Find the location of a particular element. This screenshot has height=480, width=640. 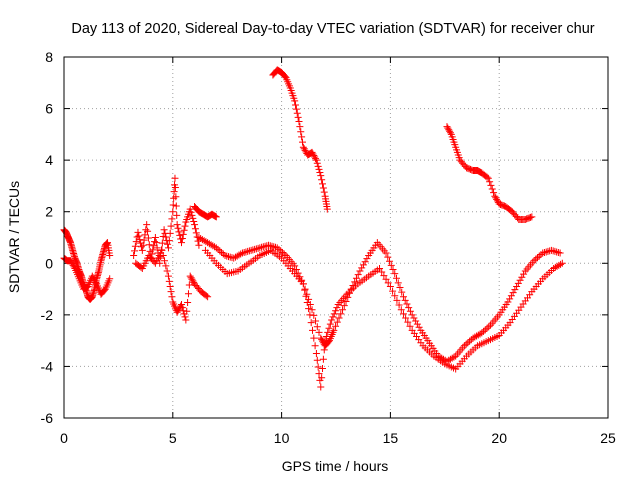

y-axis-label: SDTVAR / TECUs is located at coordinates (14, 237).